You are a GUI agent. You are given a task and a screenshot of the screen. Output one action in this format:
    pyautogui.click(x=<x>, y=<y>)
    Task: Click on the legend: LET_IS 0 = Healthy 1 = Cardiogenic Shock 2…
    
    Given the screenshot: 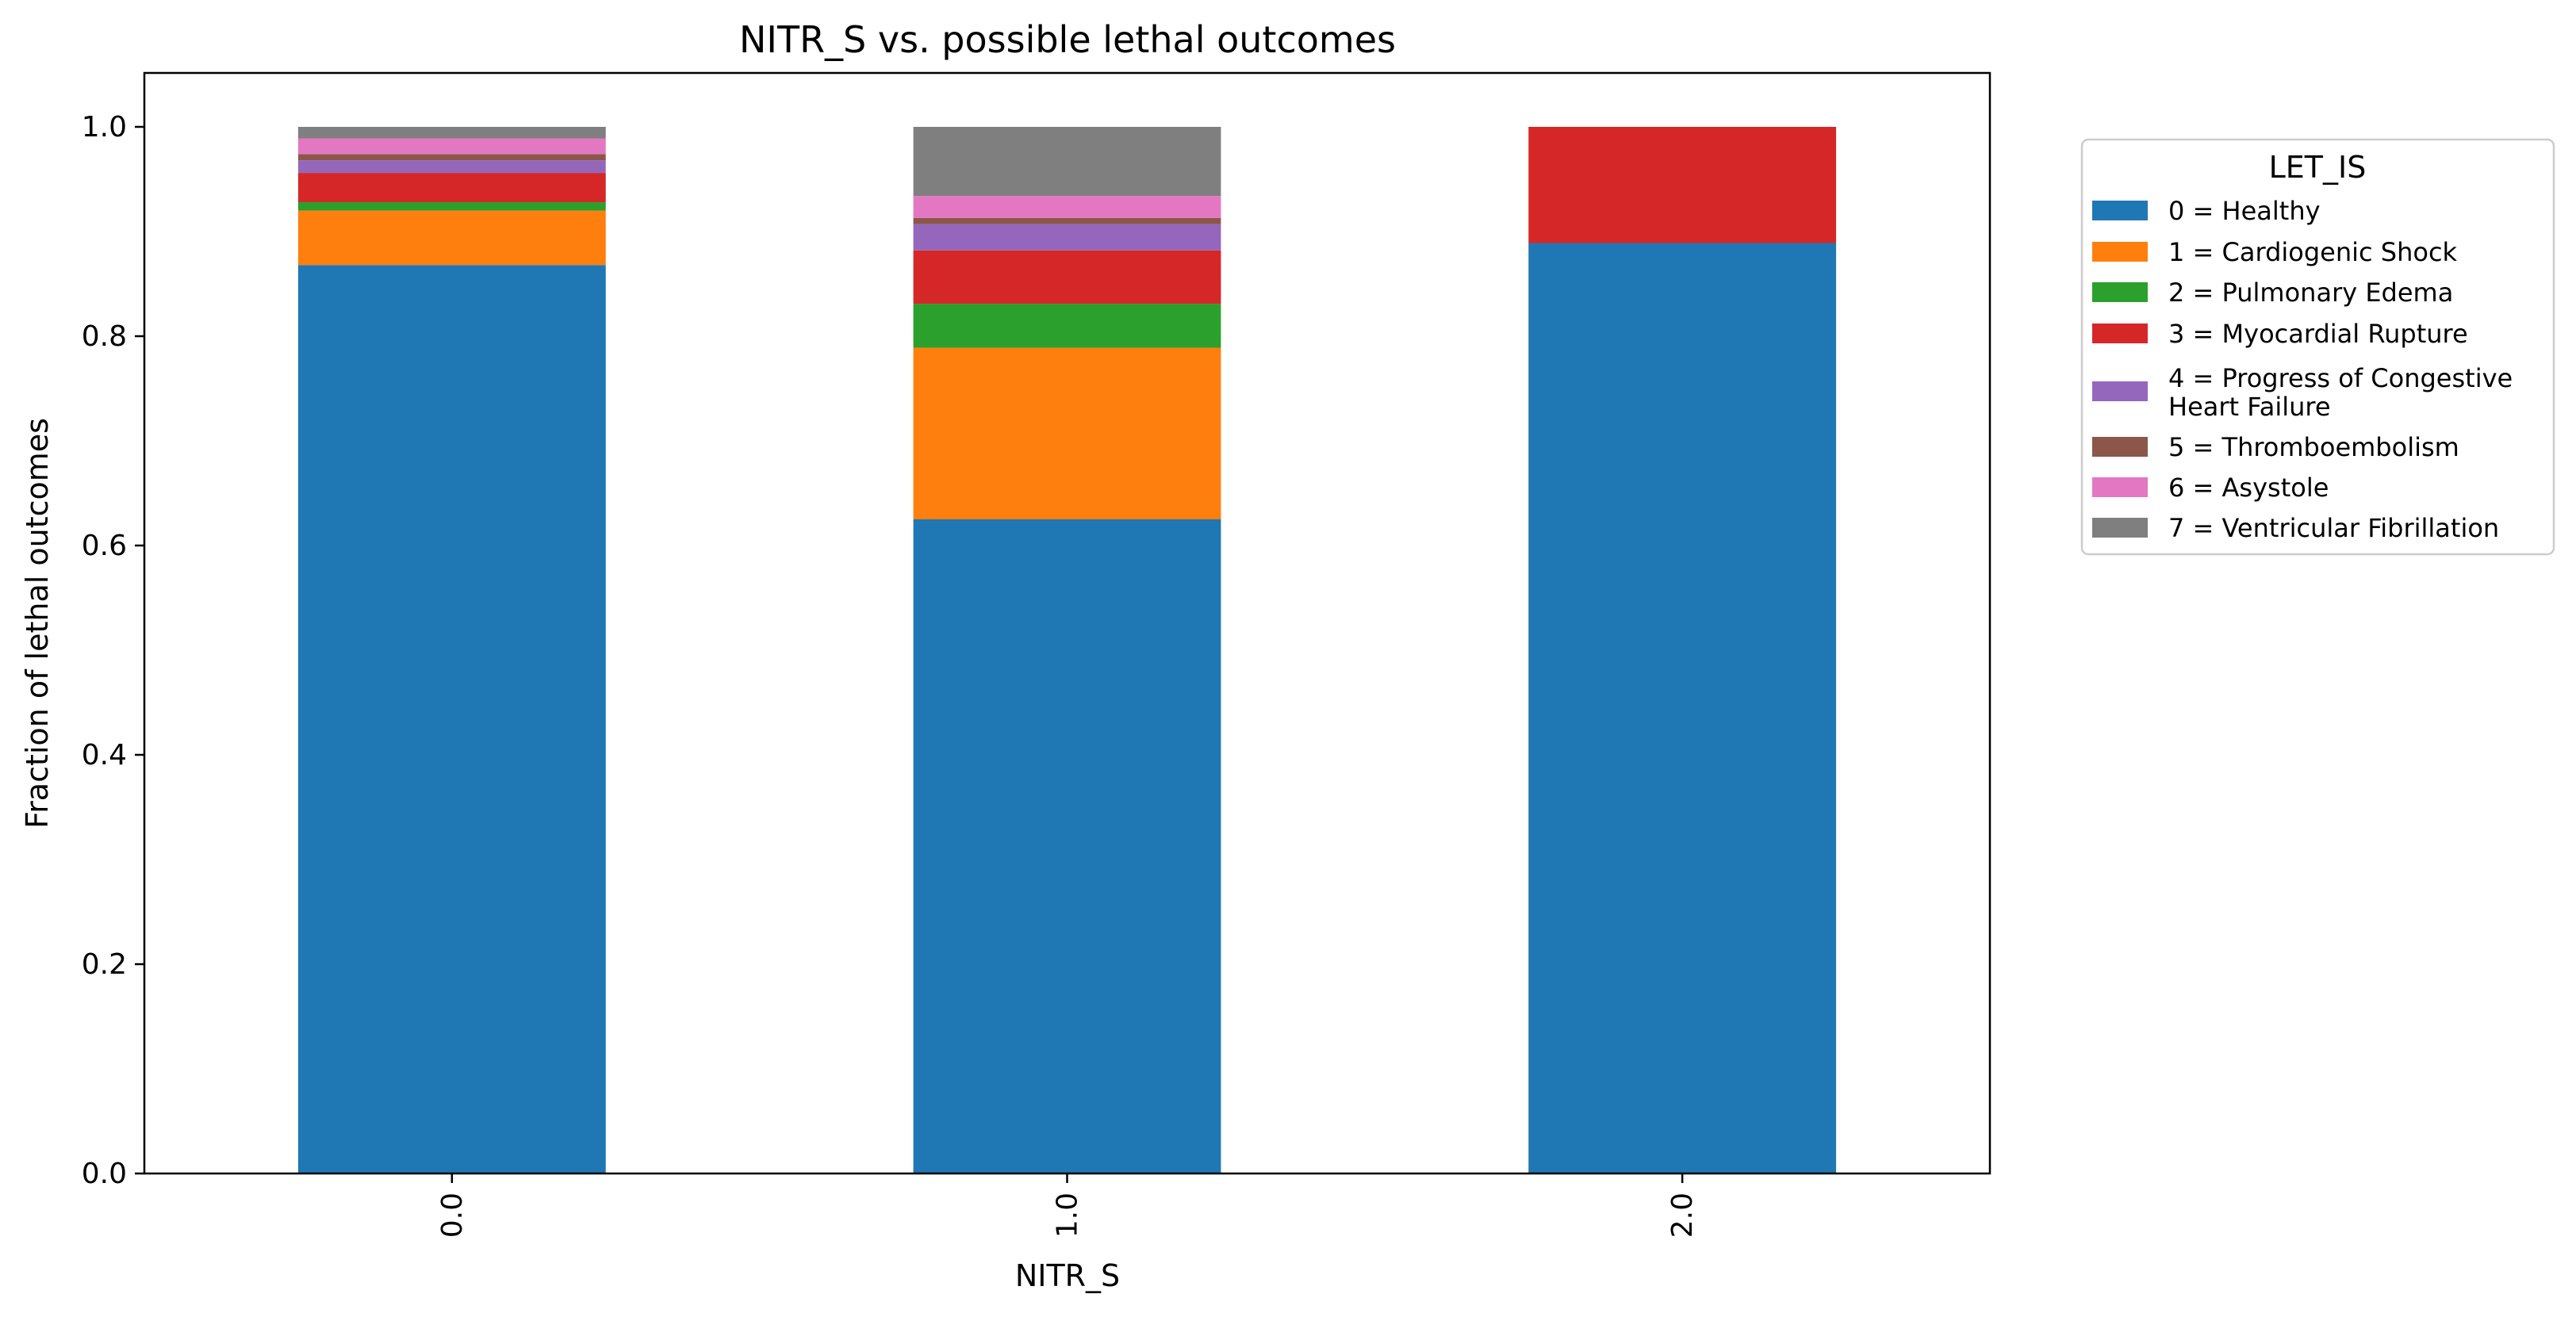 What is the action you would take?
    pyautogui.click(x=2317, y=347)
    